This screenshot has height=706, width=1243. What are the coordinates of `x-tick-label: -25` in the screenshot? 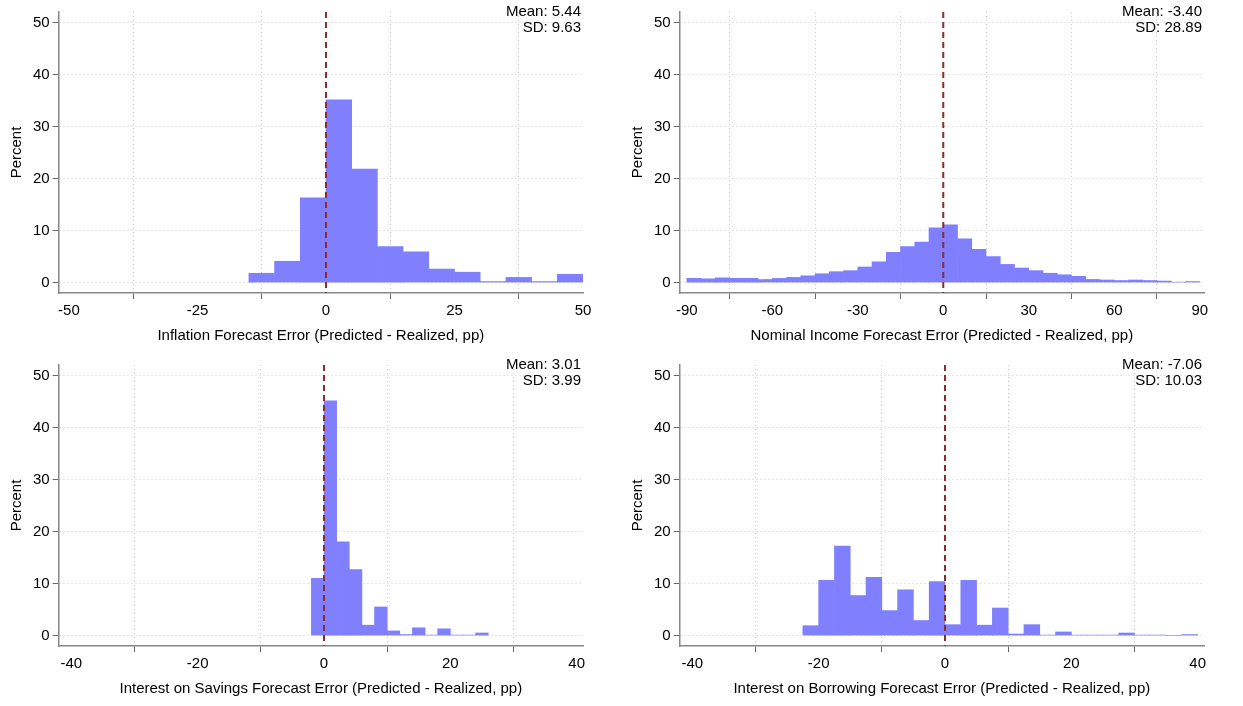 It's located at (197, 310).